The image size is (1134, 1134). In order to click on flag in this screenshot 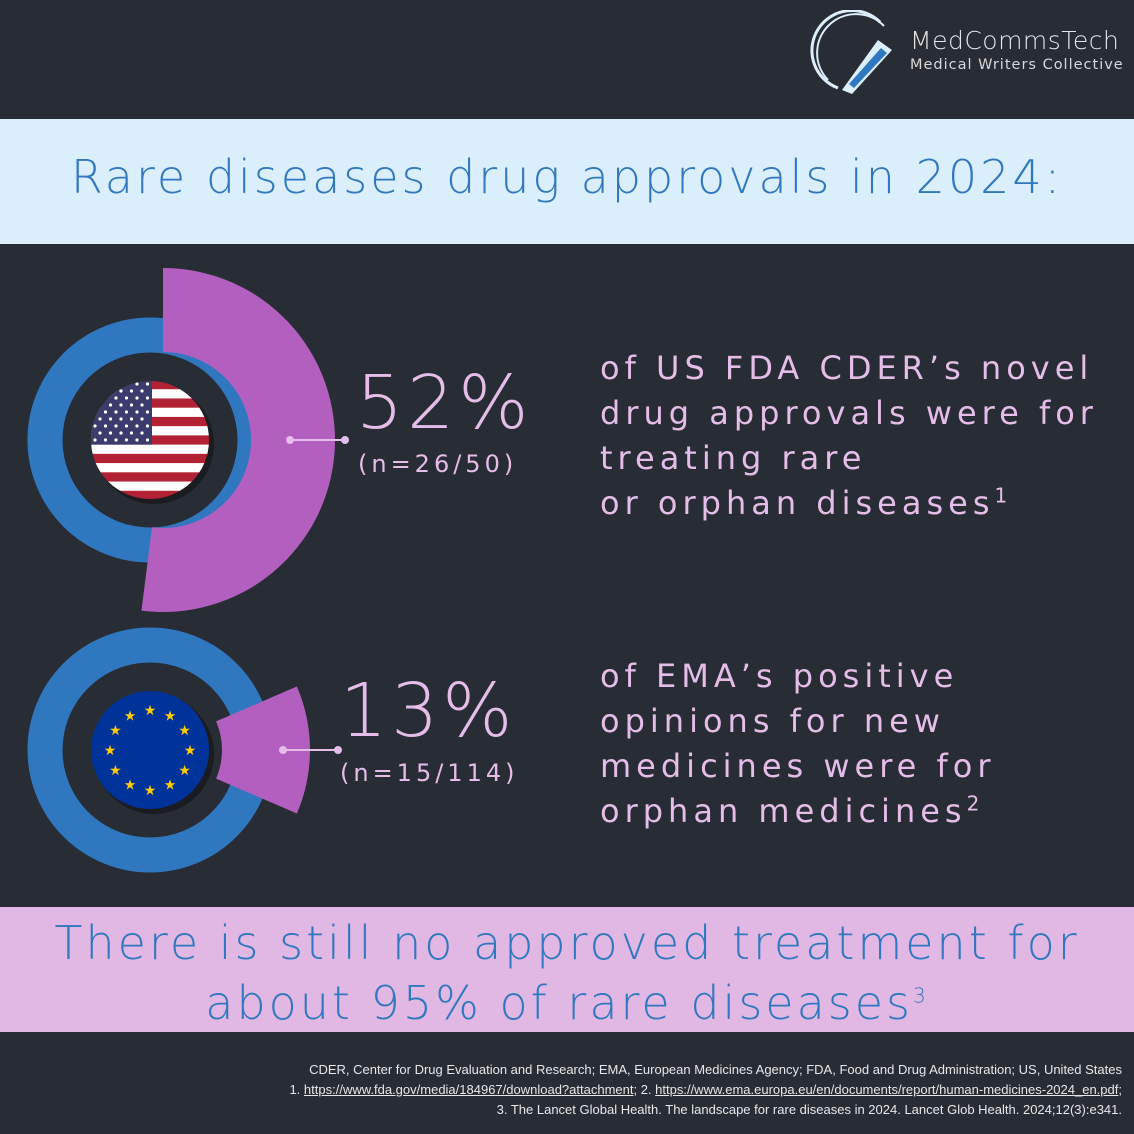, I will do `click(150, 440)`.